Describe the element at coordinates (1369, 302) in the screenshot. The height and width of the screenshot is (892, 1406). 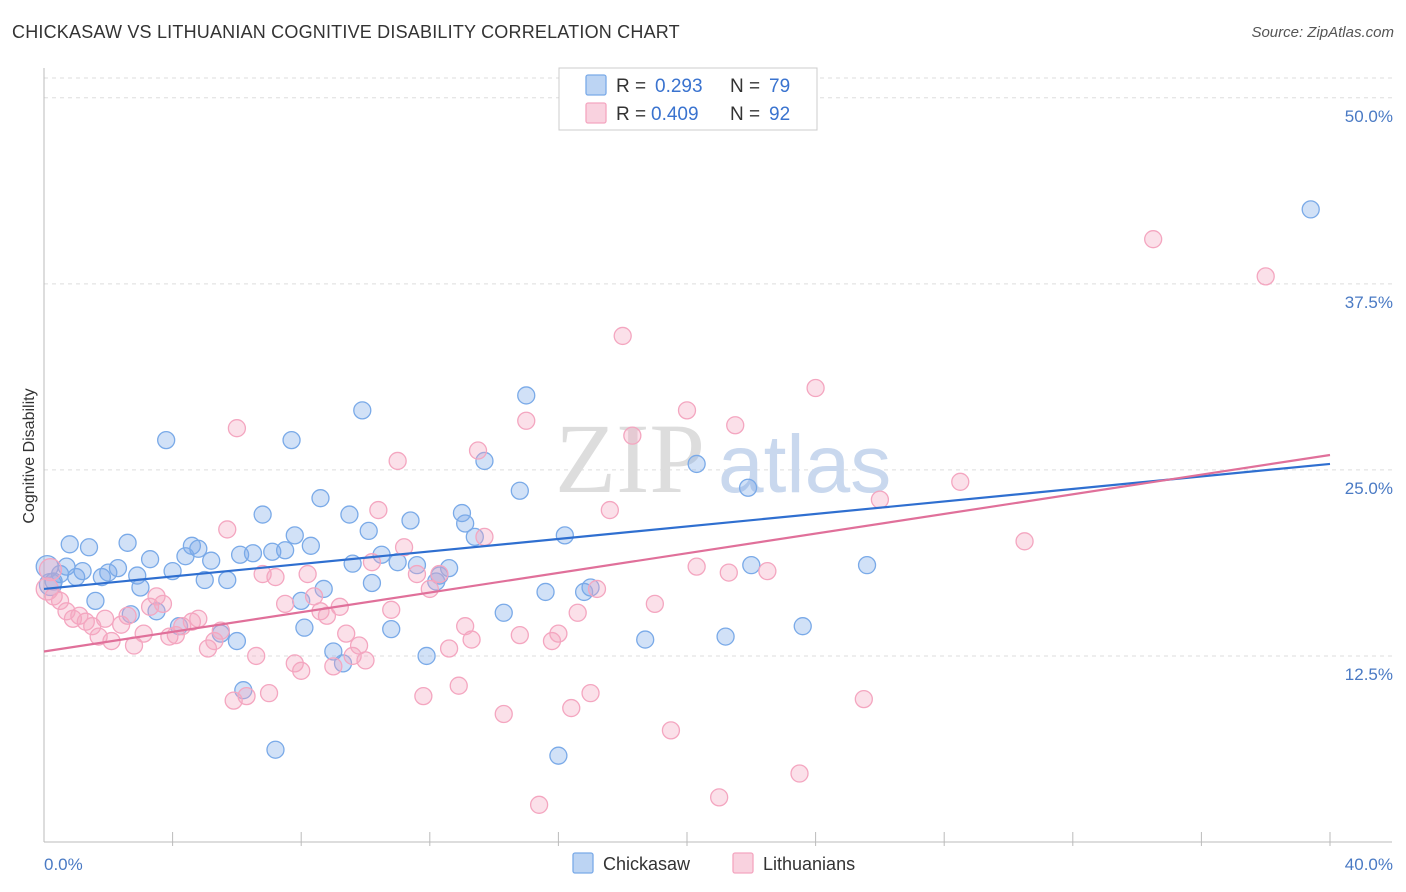
I see `y-tick-label: 37.5%` at that location.